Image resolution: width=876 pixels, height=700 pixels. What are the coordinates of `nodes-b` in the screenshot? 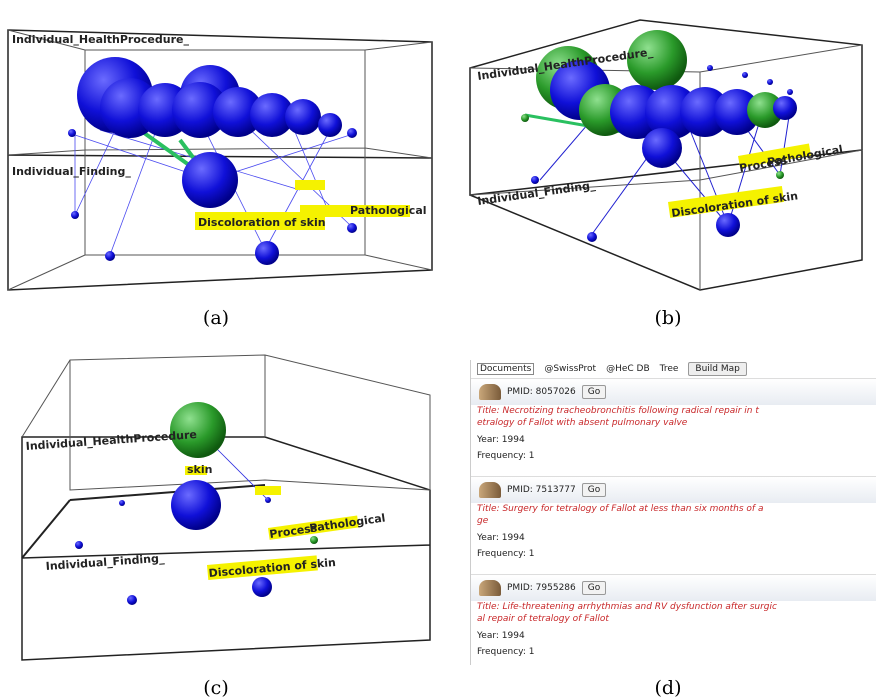 It's located at (666, 136).